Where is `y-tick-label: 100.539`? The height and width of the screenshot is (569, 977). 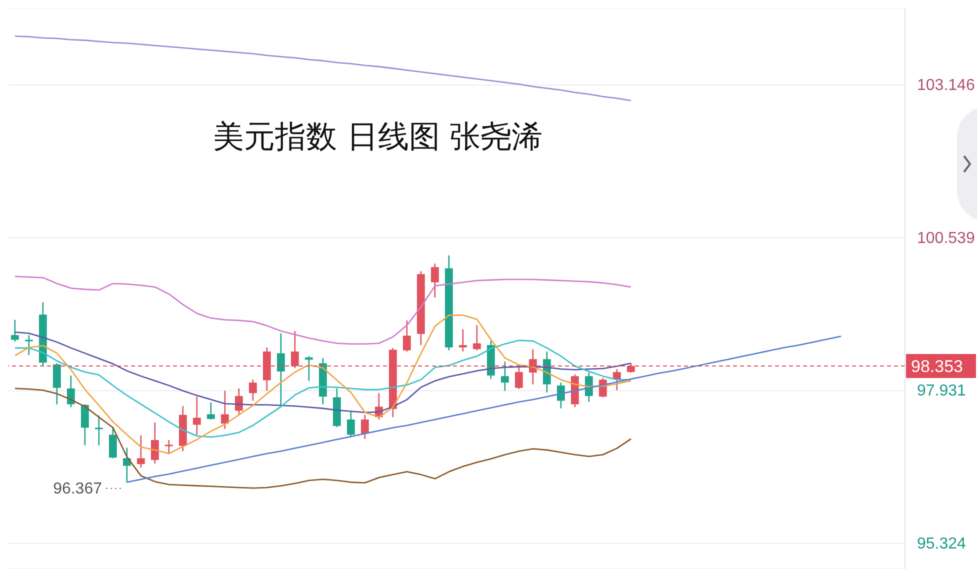 y-tick-label: 100.539 is located at coordinates (946, 238).